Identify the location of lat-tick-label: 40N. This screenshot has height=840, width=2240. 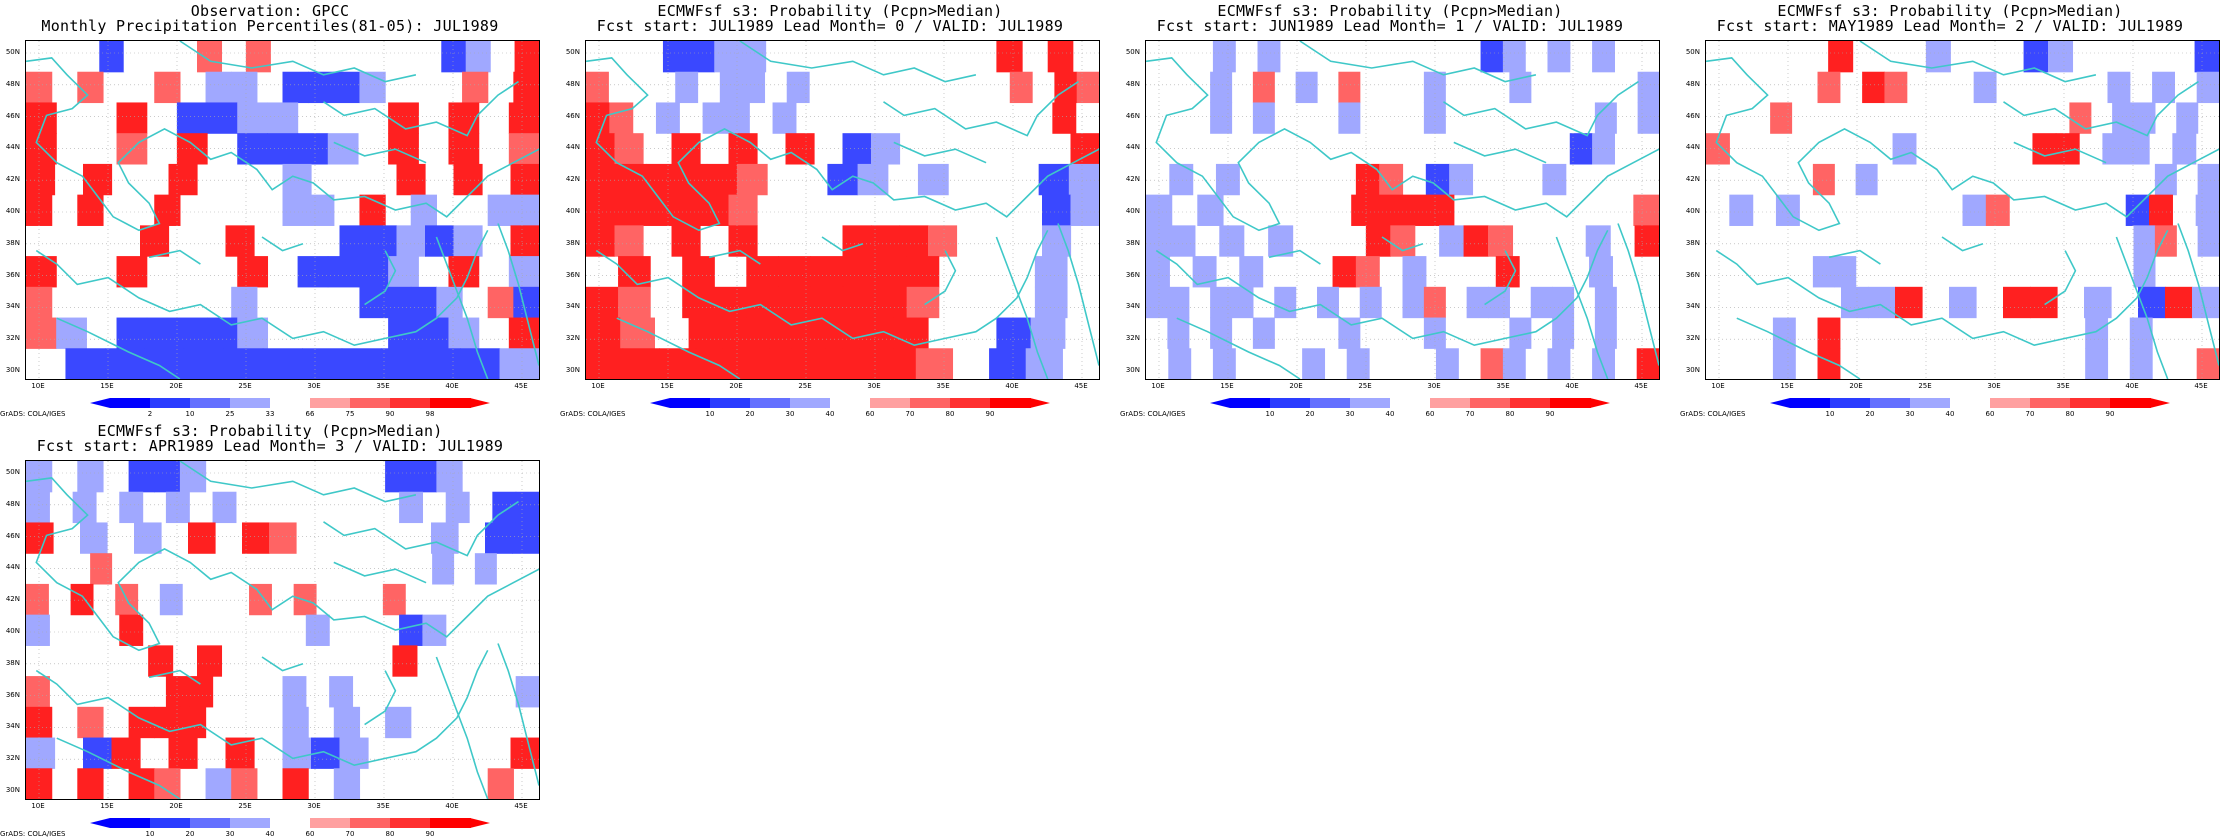
(1692, 211).